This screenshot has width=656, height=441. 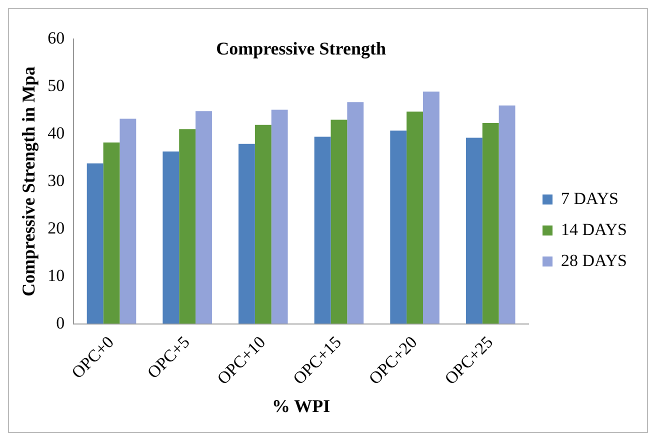 What do you see at coordinates (590, 198) in the screenshot?
I see `legend-label: 7 DAYS` at bounding box center [590, 198].